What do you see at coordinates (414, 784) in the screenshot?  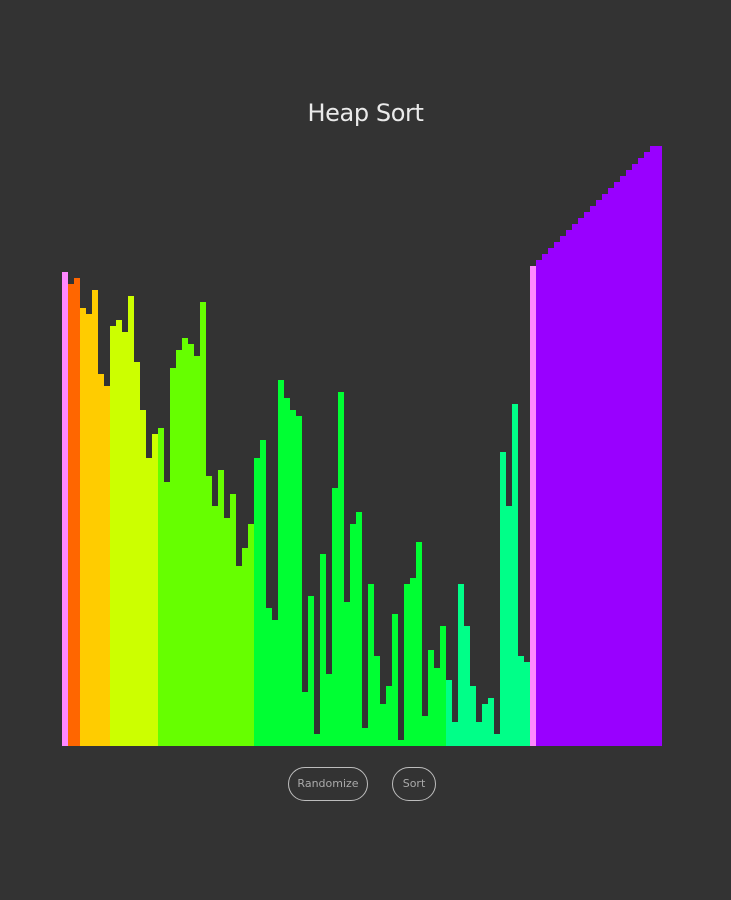 I see `sort-button: Sort` at bounding box center [414, 784].